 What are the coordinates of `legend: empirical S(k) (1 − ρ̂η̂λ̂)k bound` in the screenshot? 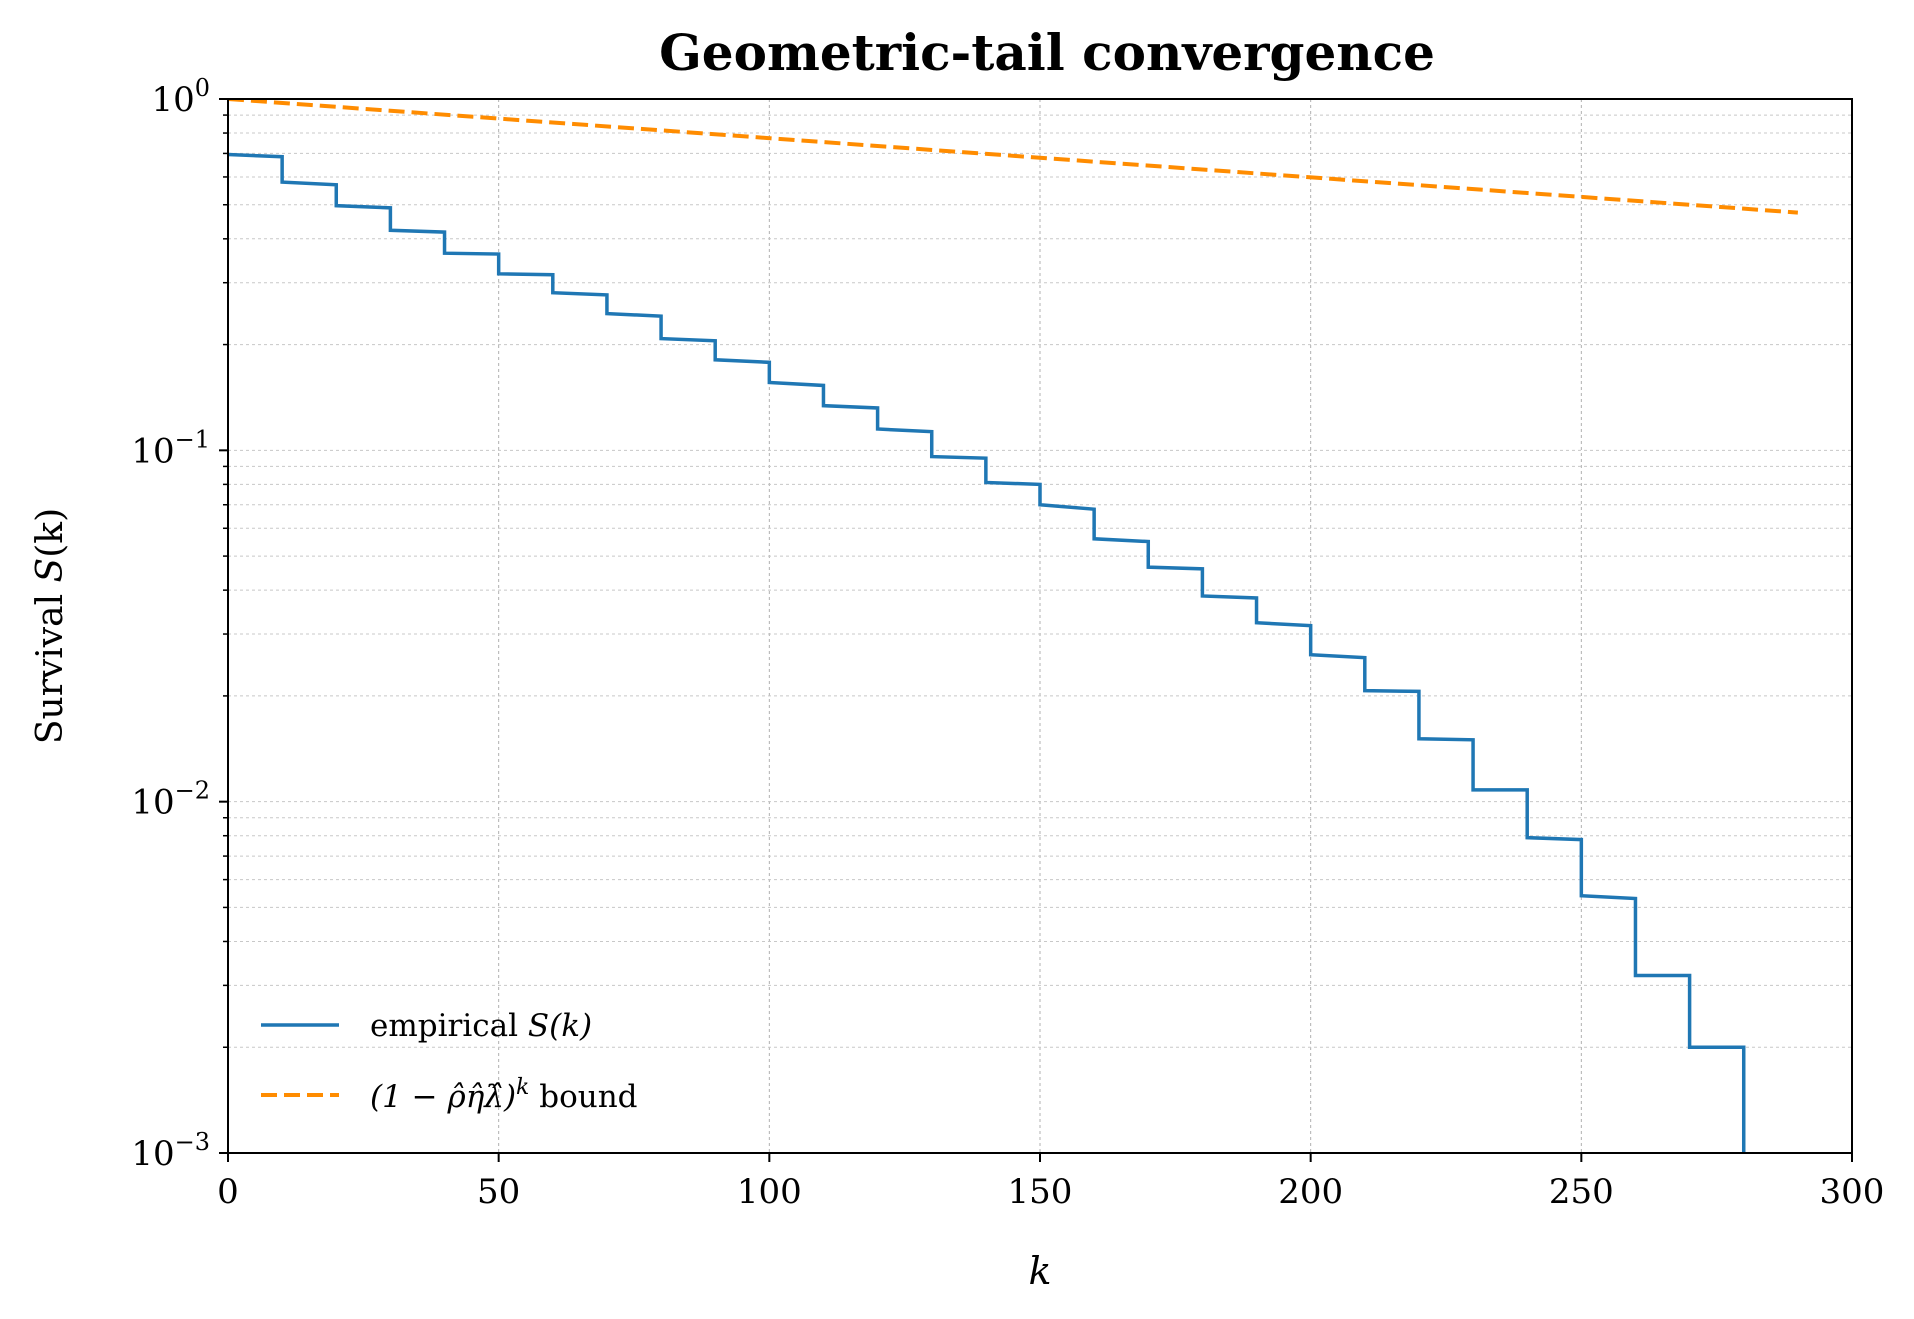 It's located at (449, 1061).